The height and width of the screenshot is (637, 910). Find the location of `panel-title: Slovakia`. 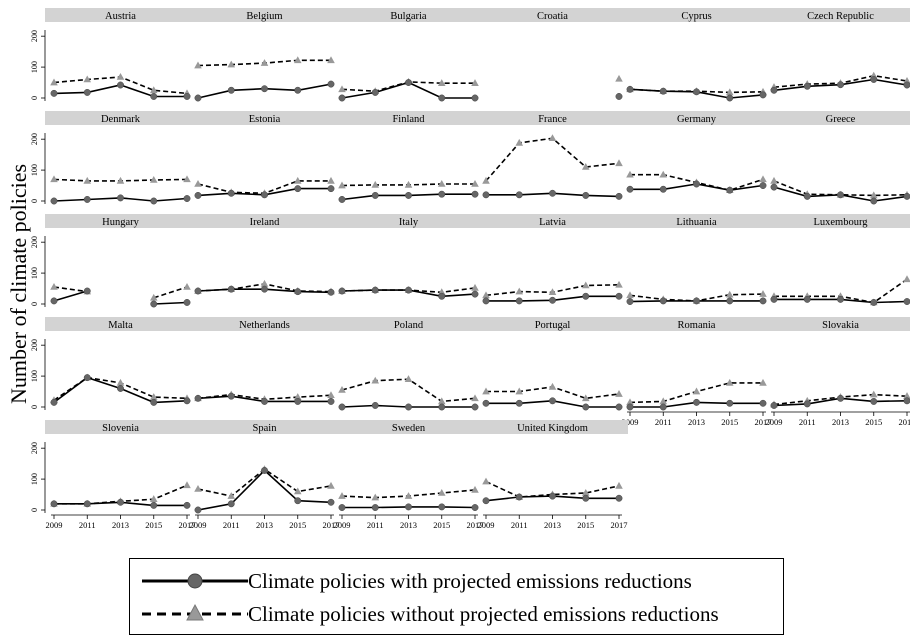

panel-title: Slovakia is located at coordinates (840, 325).